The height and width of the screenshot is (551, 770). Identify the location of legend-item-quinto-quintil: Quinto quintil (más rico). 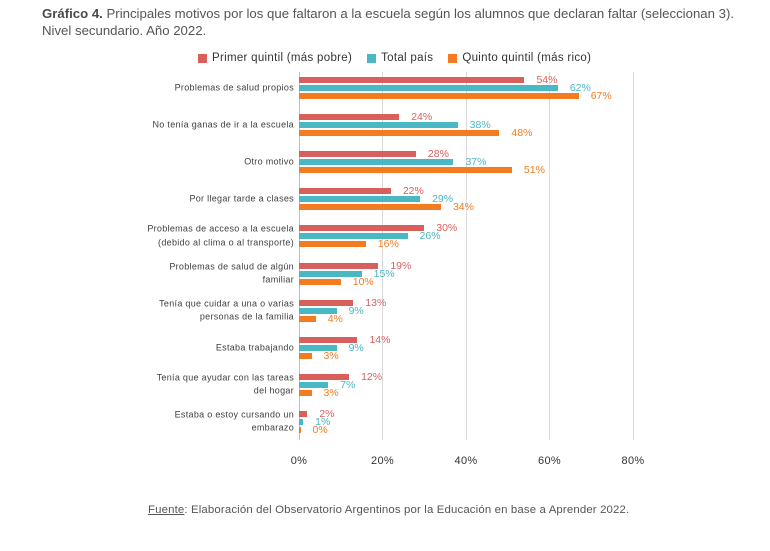
(519, 58).